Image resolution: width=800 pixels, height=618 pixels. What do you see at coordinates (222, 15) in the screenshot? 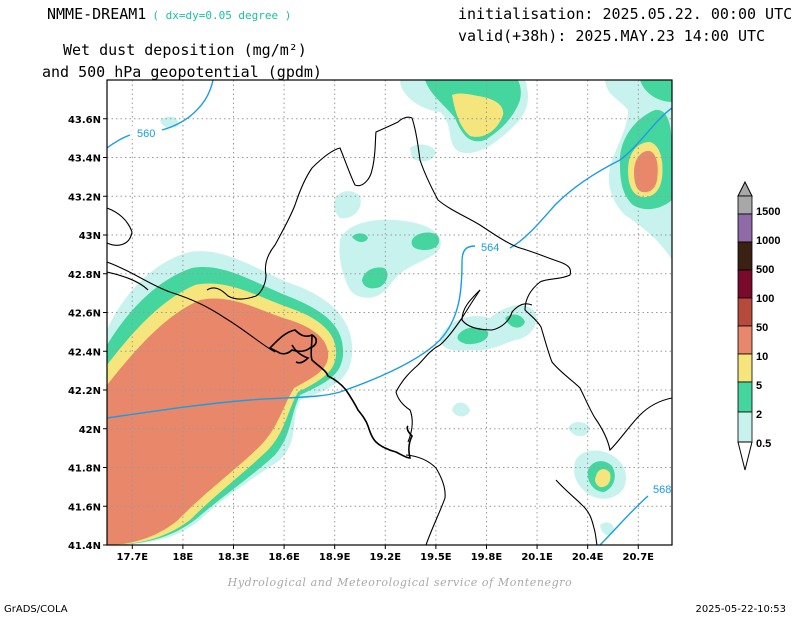
I see `resolution-label: ( dx=dy=0.05 degree )` at bounding box center [222, 15].